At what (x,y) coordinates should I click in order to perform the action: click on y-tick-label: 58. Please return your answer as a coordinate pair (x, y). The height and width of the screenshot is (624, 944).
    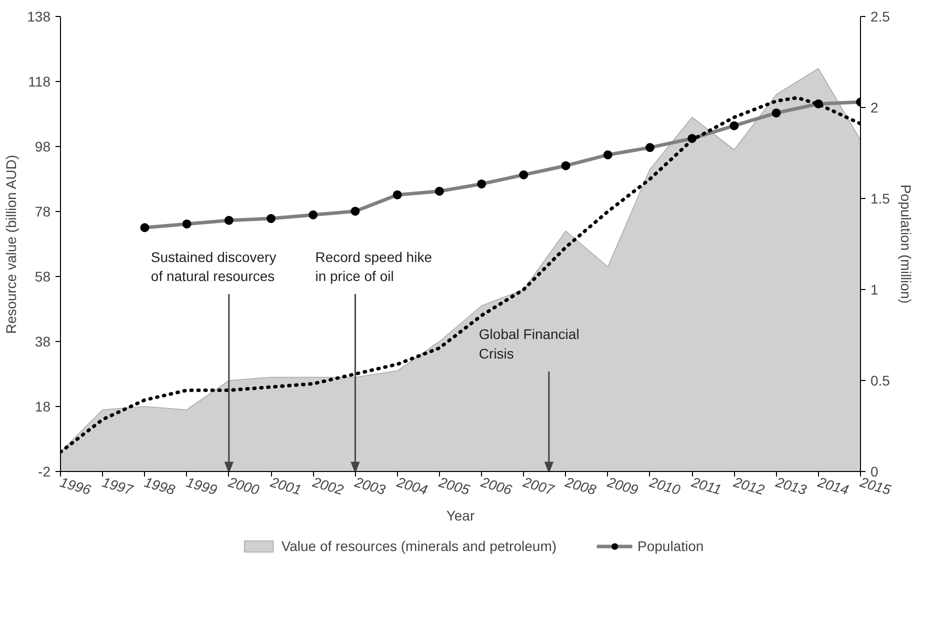
    Looking at the image, I should click on (42, 276).